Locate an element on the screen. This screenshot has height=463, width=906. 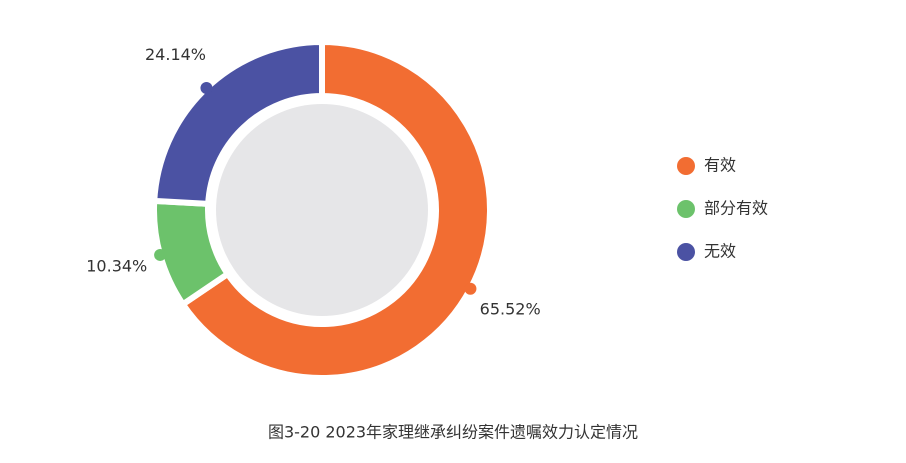
donut-hole is located at coordinates (322, 210).